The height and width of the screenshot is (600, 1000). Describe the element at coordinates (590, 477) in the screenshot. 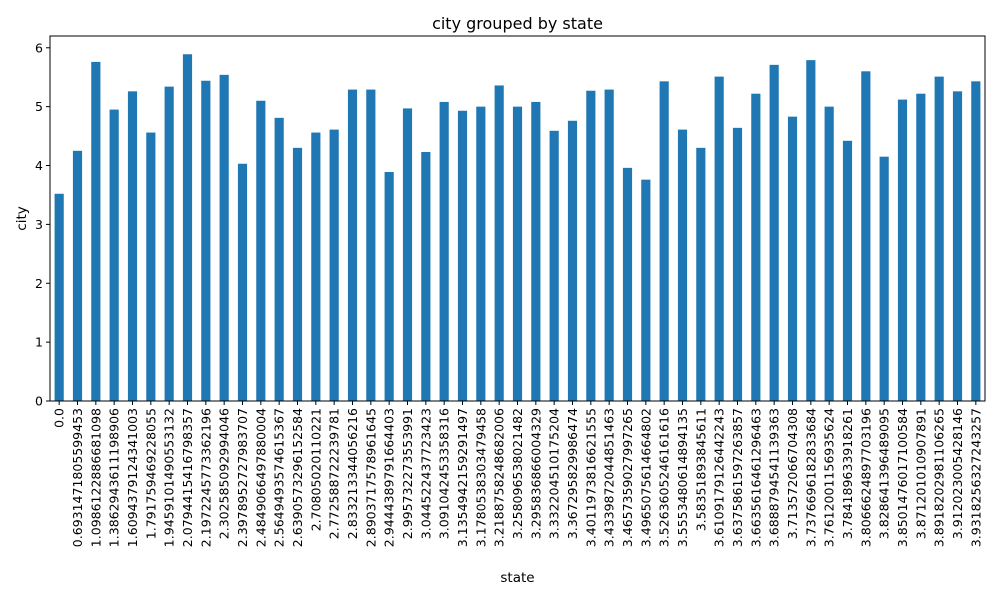

I see `x-tick-label: 3.4011973816621555` at that location.